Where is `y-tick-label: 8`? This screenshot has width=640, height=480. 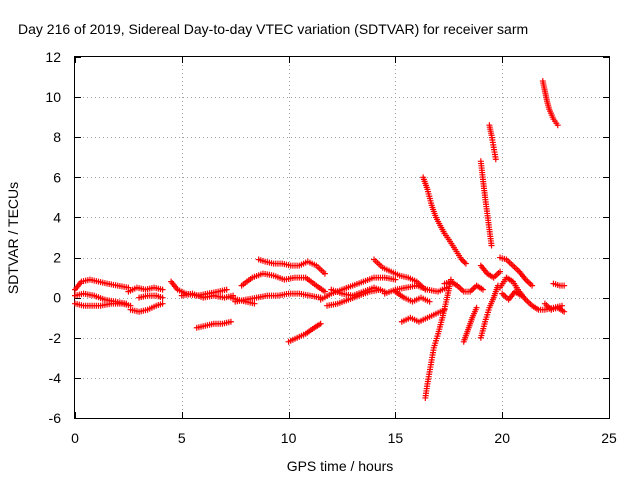
y-tick-label: 8 is located at coordinates (57, 137).